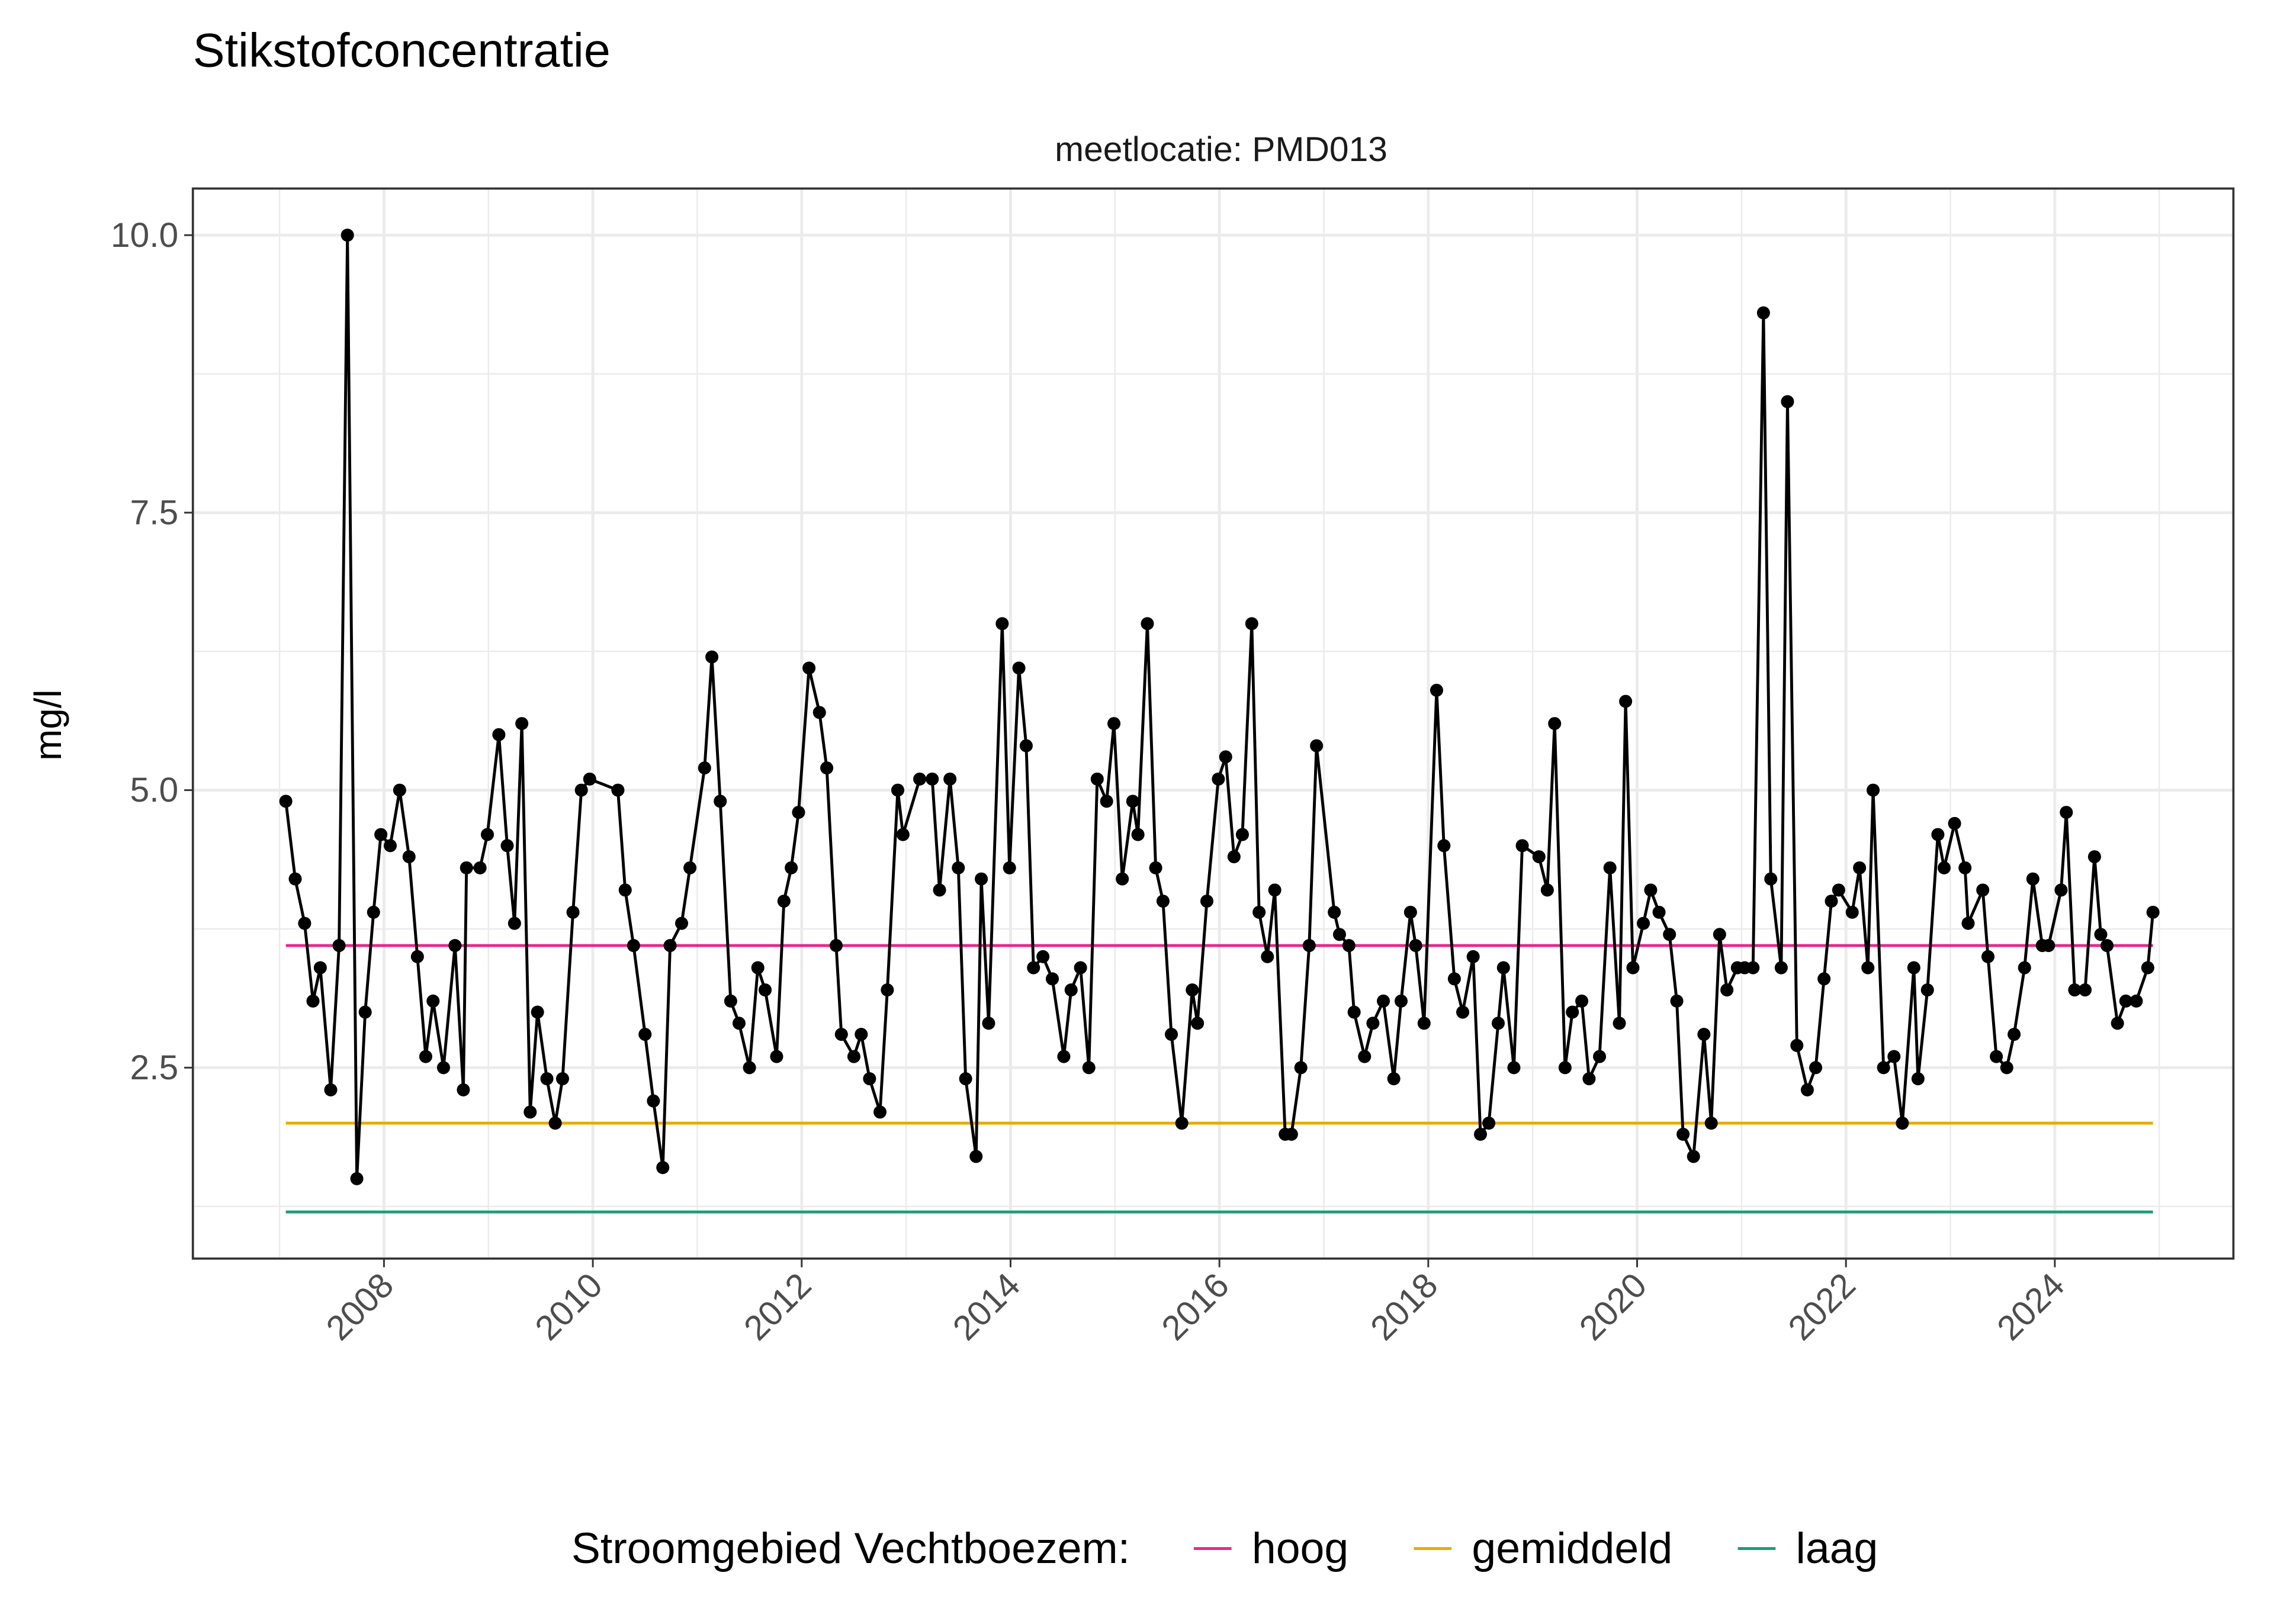 This screenshot has height=1624, width=2274. I want to click on legend-label: hoog, so click(1300, 1547).